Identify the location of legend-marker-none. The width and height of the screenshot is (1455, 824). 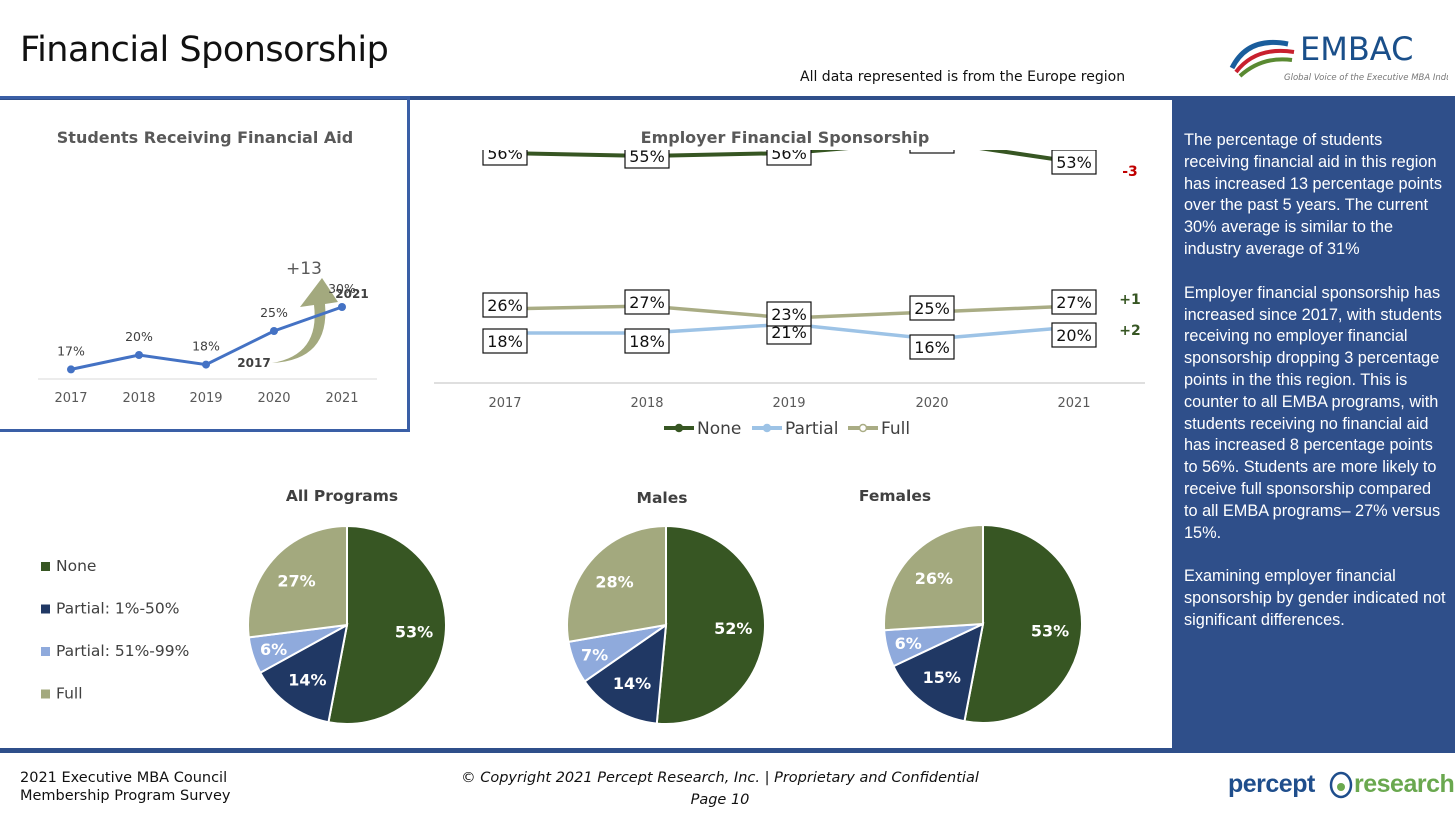
(679, 428).